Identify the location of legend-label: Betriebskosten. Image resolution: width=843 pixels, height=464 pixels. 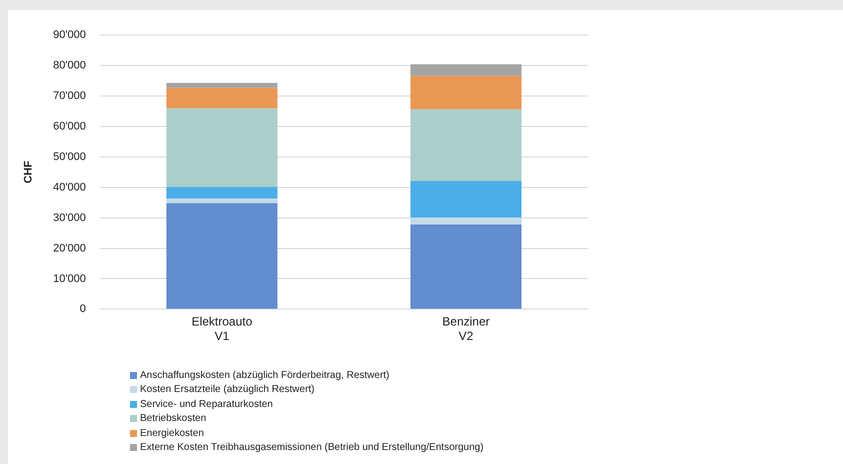
(173, 418).